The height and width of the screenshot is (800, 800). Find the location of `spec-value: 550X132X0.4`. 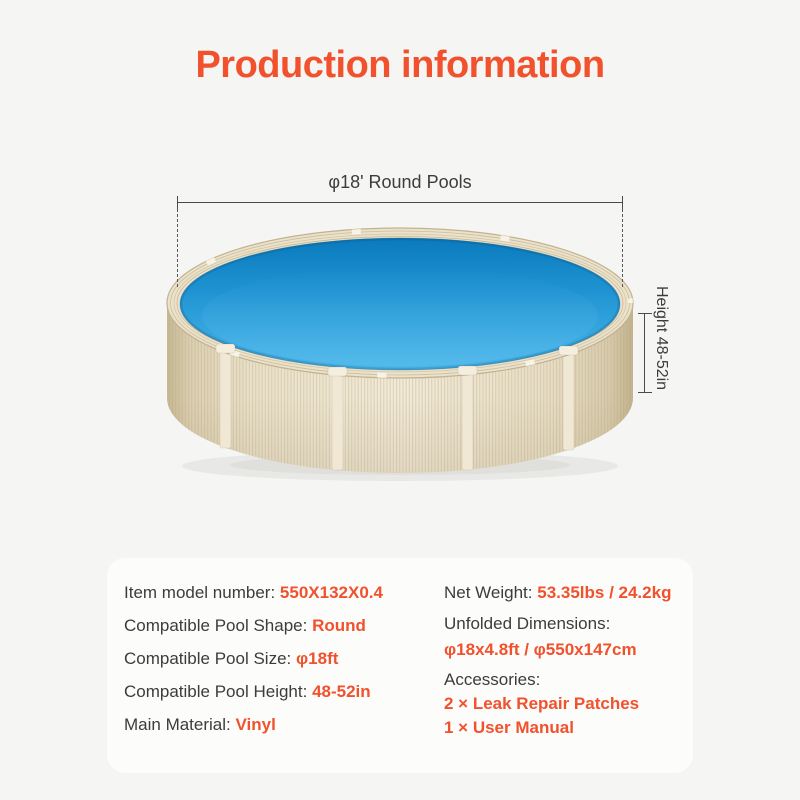

spec-value: 550X132X0.4 is located at coordinates (331, 592).